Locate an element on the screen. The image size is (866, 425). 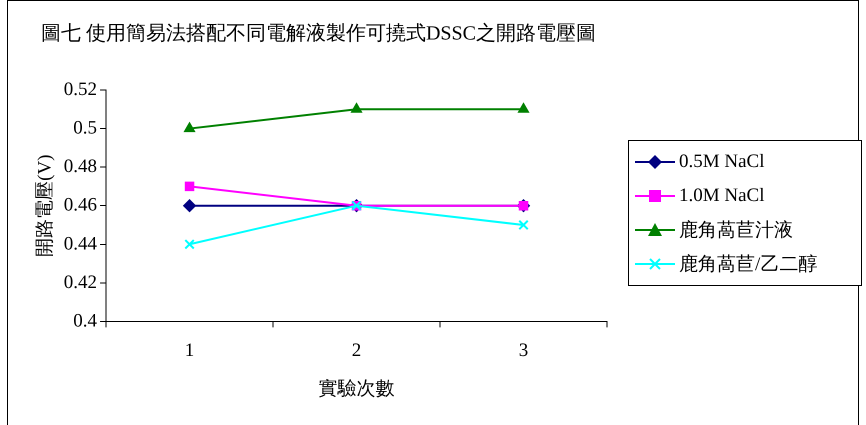
y-tick-label: 0.5 is located at coordinates (85, 128).